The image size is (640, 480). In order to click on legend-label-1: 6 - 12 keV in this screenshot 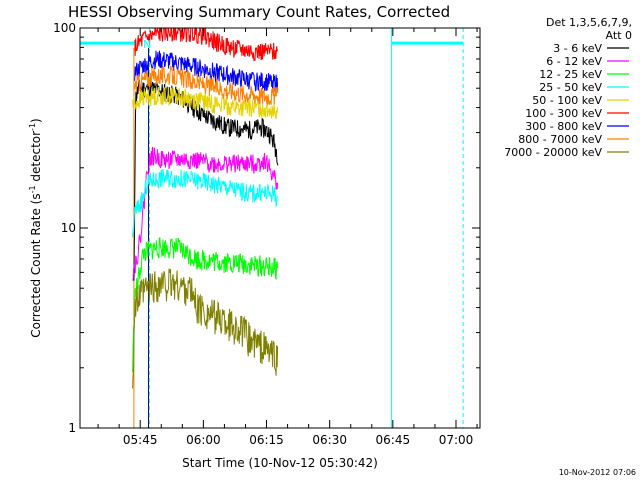, I will do `click(574, 61)`.